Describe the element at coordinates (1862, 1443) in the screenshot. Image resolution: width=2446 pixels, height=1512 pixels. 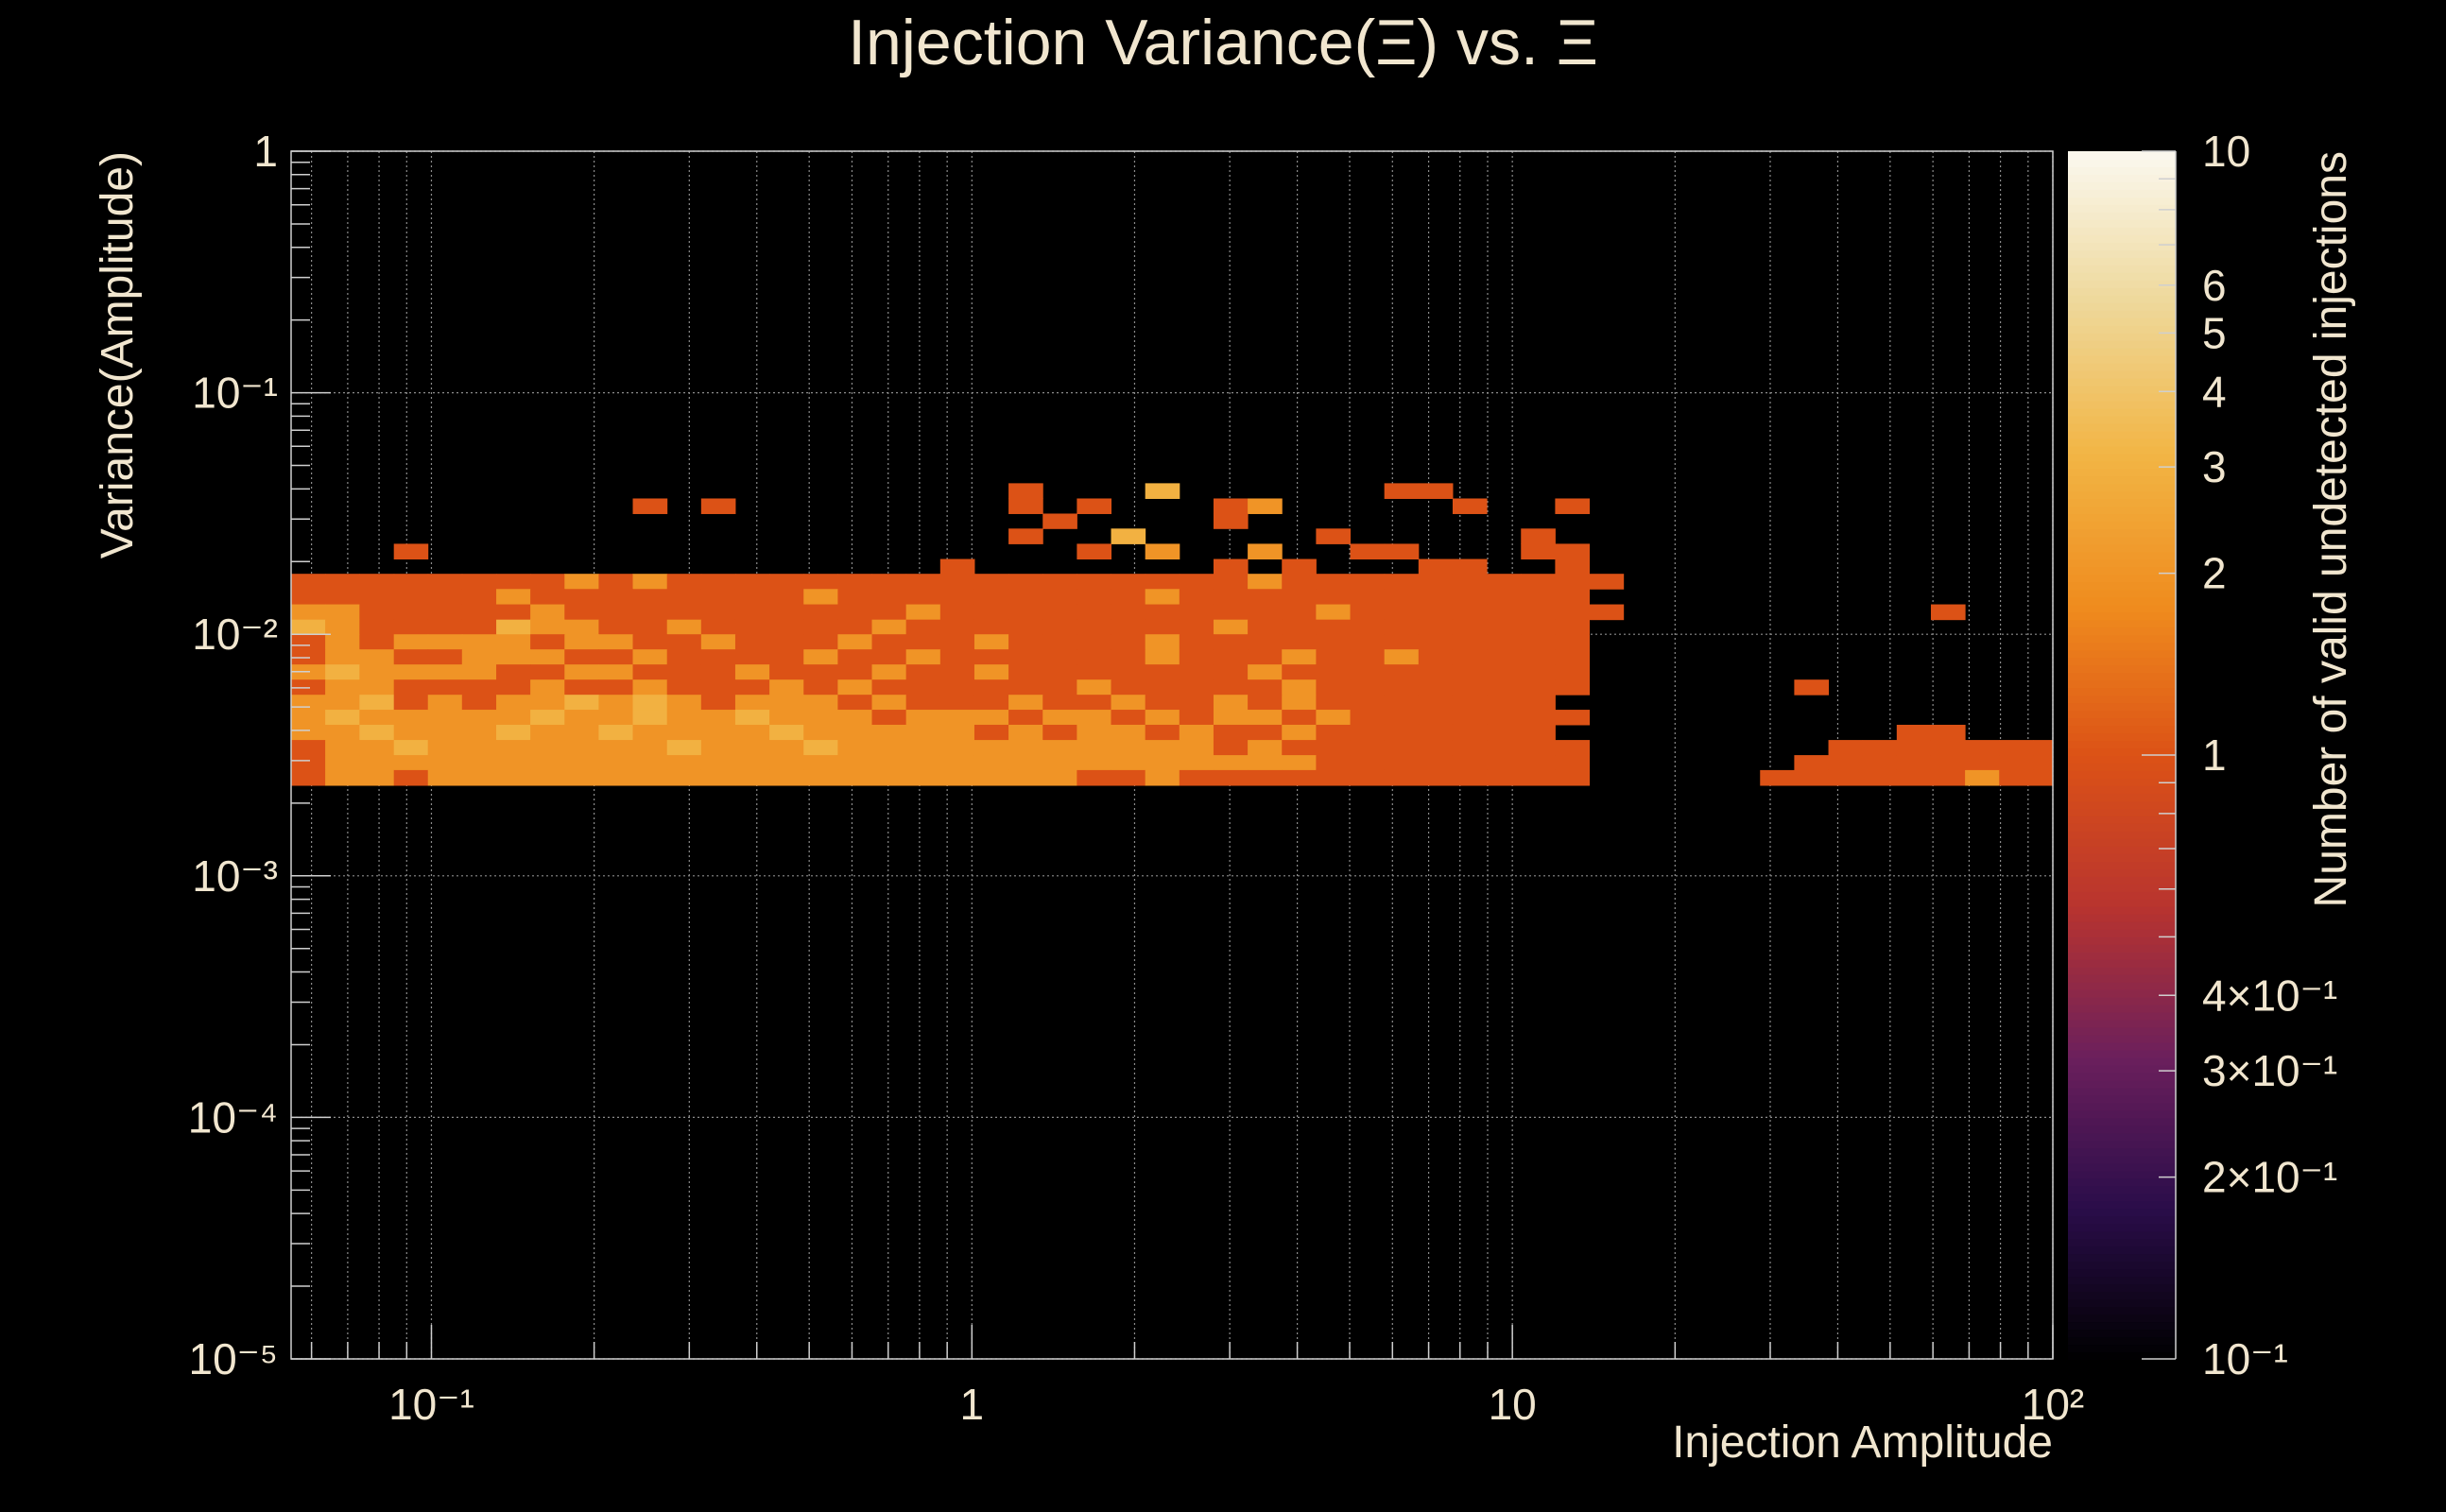
I see `x-axis-label: Injection Amplitude` at that location.